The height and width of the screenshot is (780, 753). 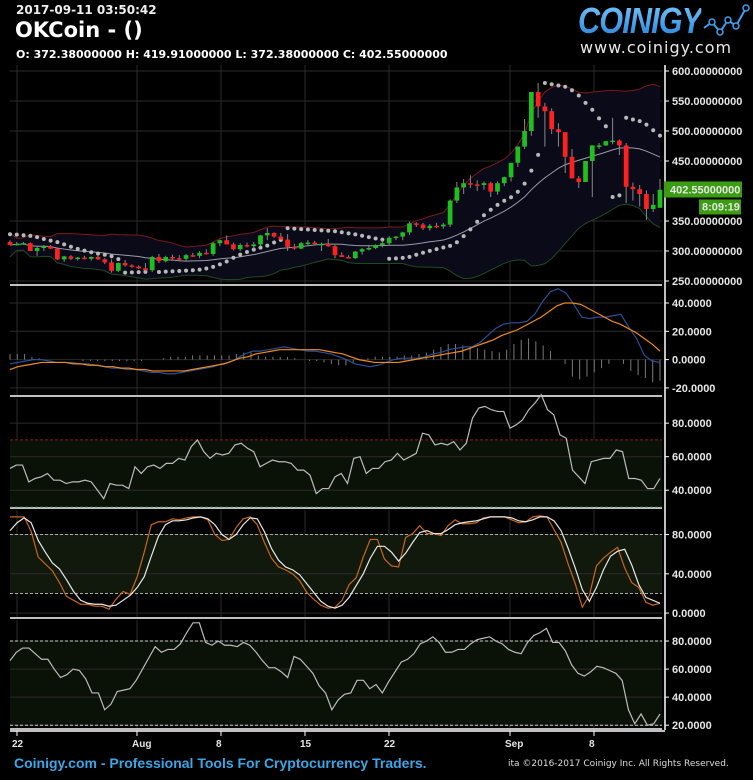 I want to click on logo-brand: COINIGY, so click(x=640, y=20).